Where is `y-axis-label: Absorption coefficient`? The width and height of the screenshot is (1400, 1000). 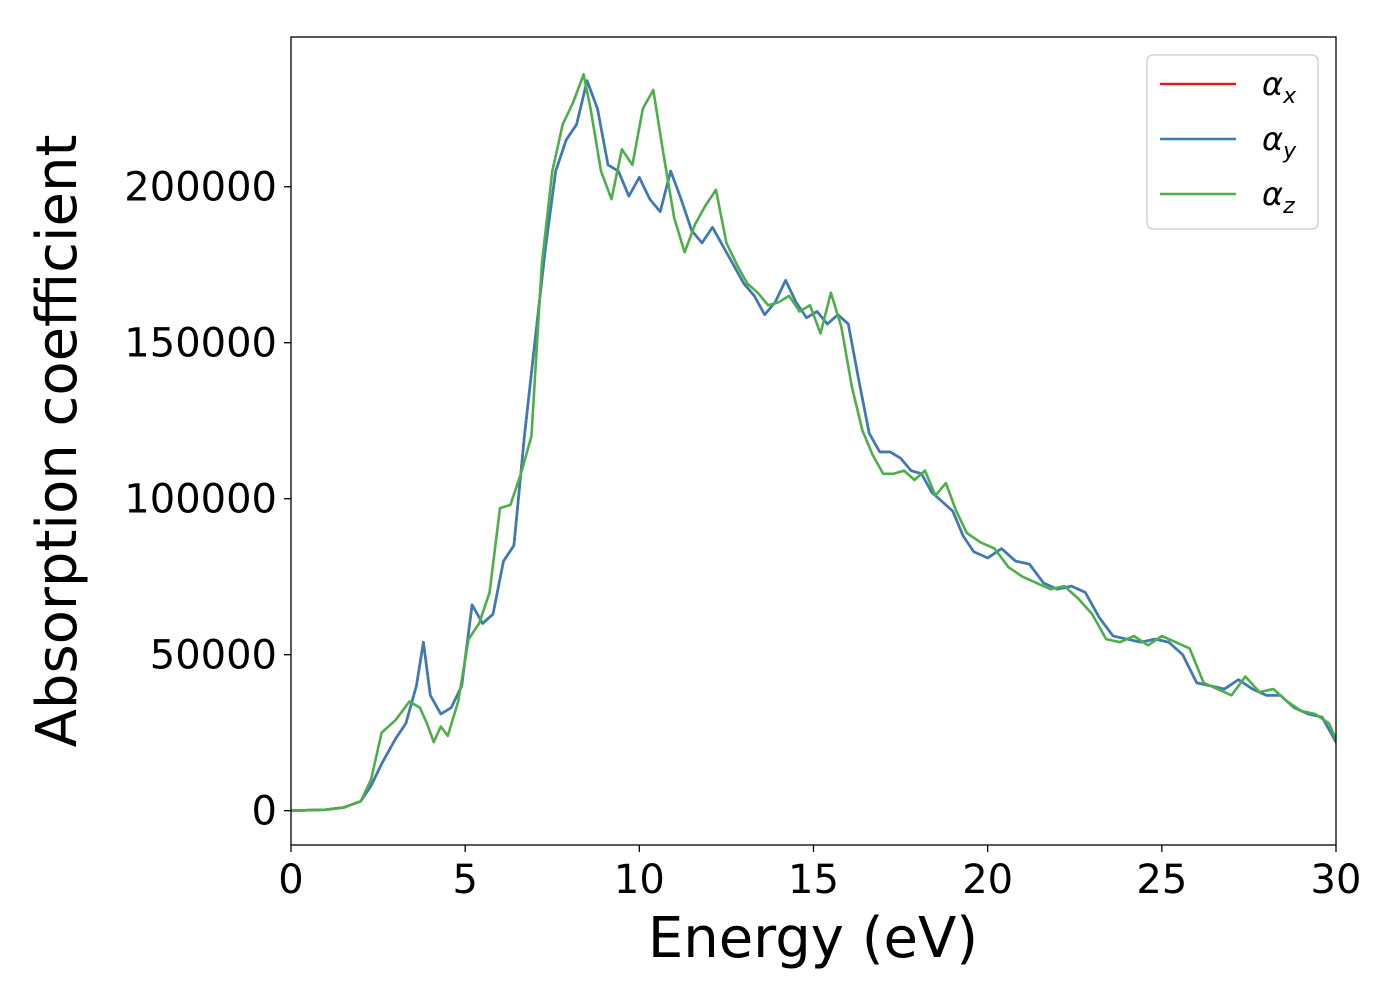 y-axis-label: Absorption coefficient is located at coordinates (57, 441).